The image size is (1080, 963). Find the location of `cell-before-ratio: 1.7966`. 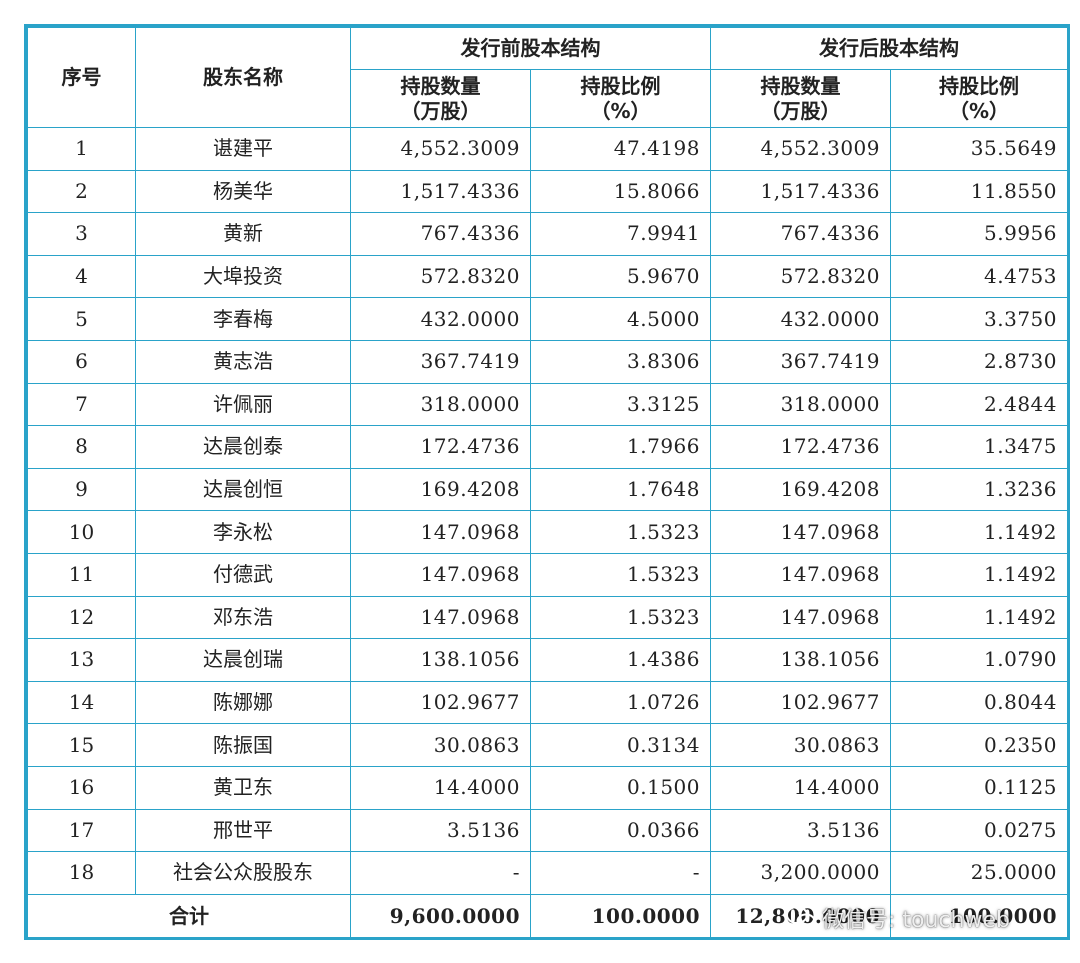

cell-before-ratio: 1.7966 is located at coordinates (620, 447).